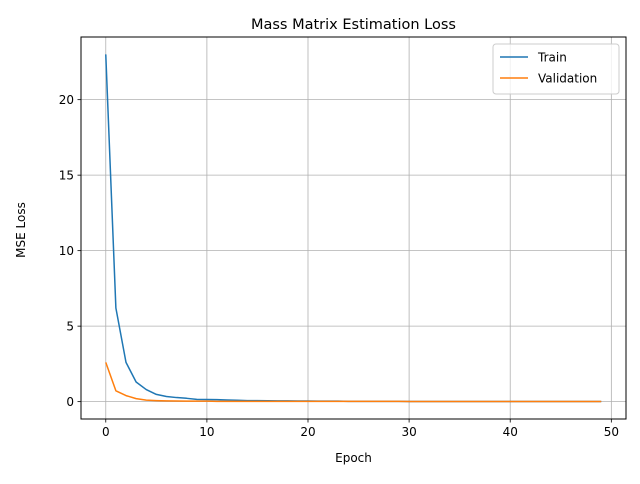 The image size is (640, 484). What do you see at coordinates (552, 58) in the screenshot?
I see `legend-label: Train` at bounding box center [552, 58].